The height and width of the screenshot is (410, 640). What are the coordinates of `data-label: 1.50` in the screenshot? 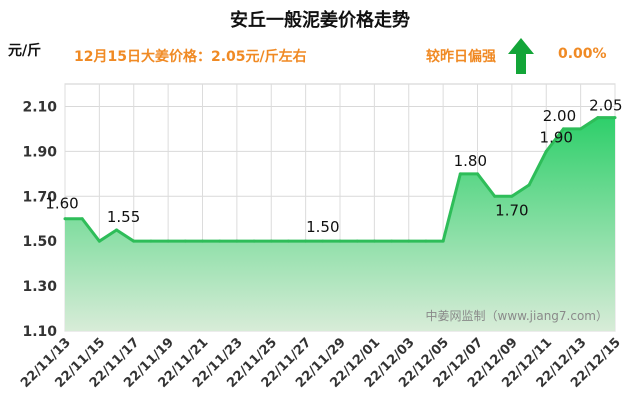 It's located at (322, 227).